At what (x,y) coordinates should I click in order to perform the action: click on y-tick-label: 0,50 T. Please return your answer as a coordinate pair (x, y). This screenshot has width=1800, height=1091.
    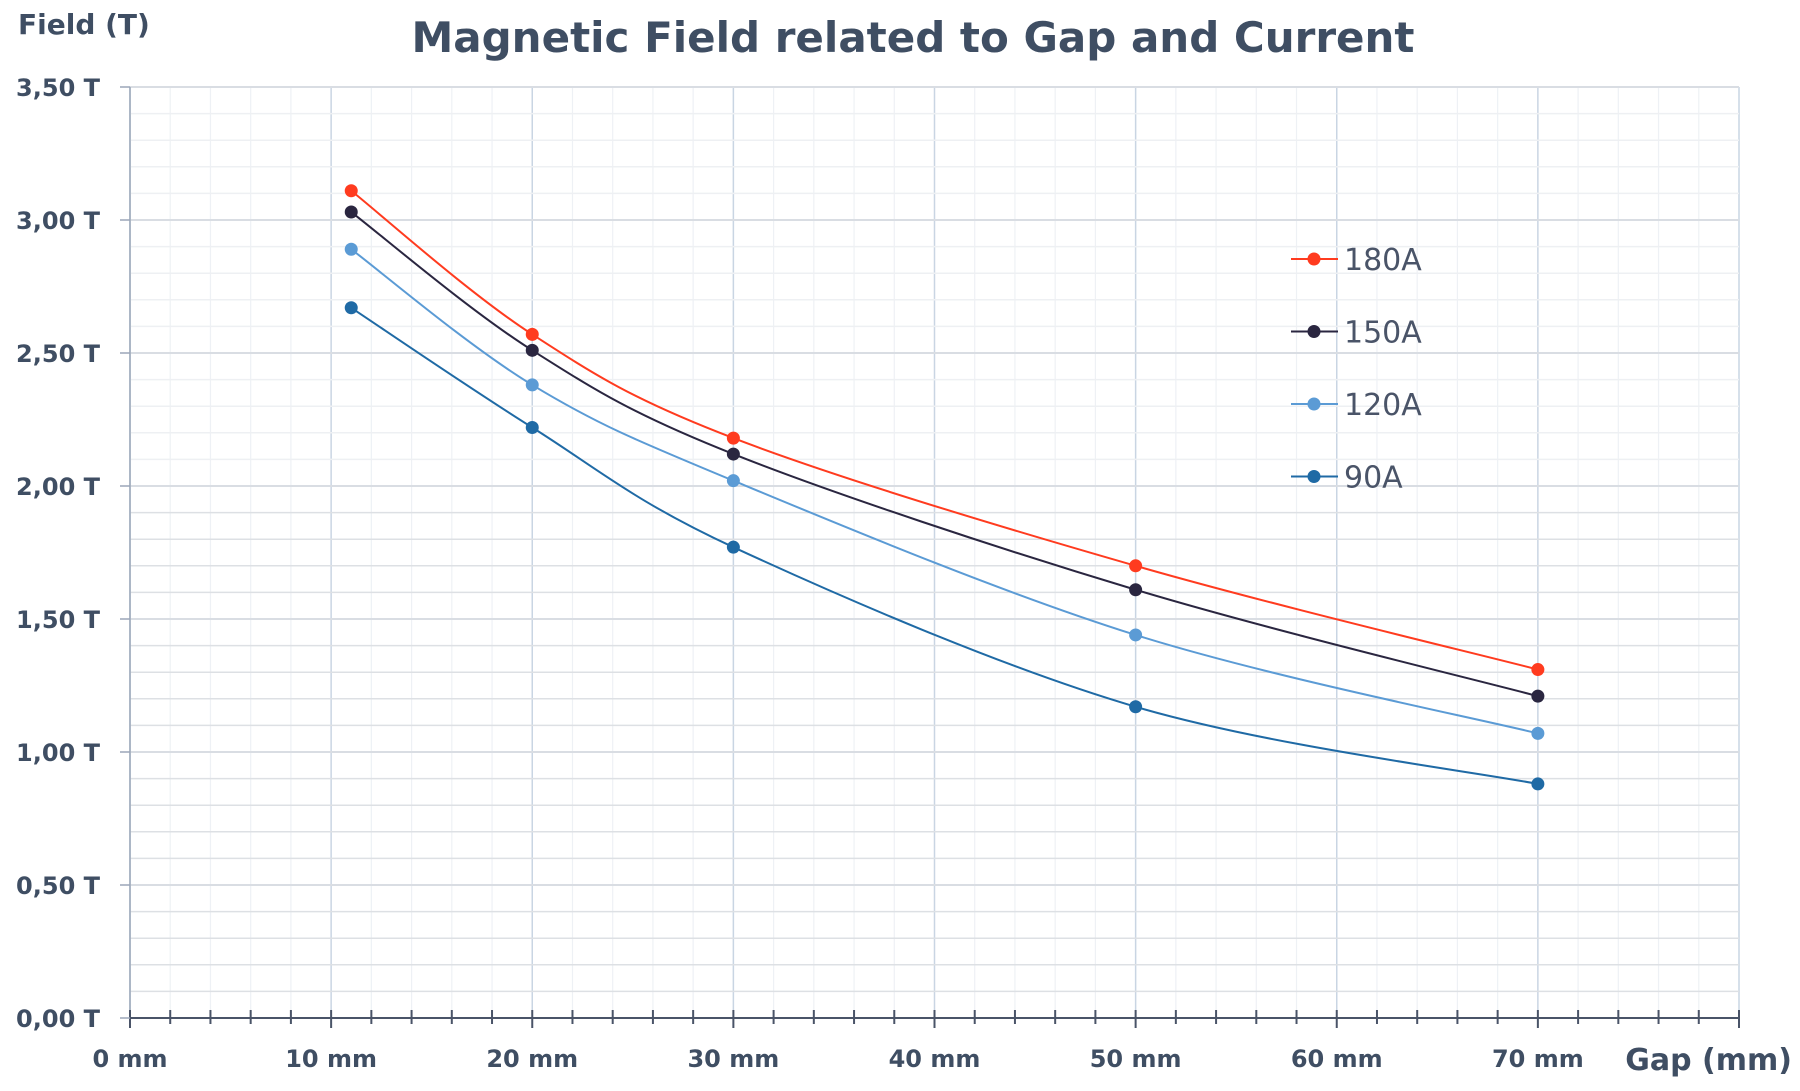
    Looking at the image, I should click on (58, 886).